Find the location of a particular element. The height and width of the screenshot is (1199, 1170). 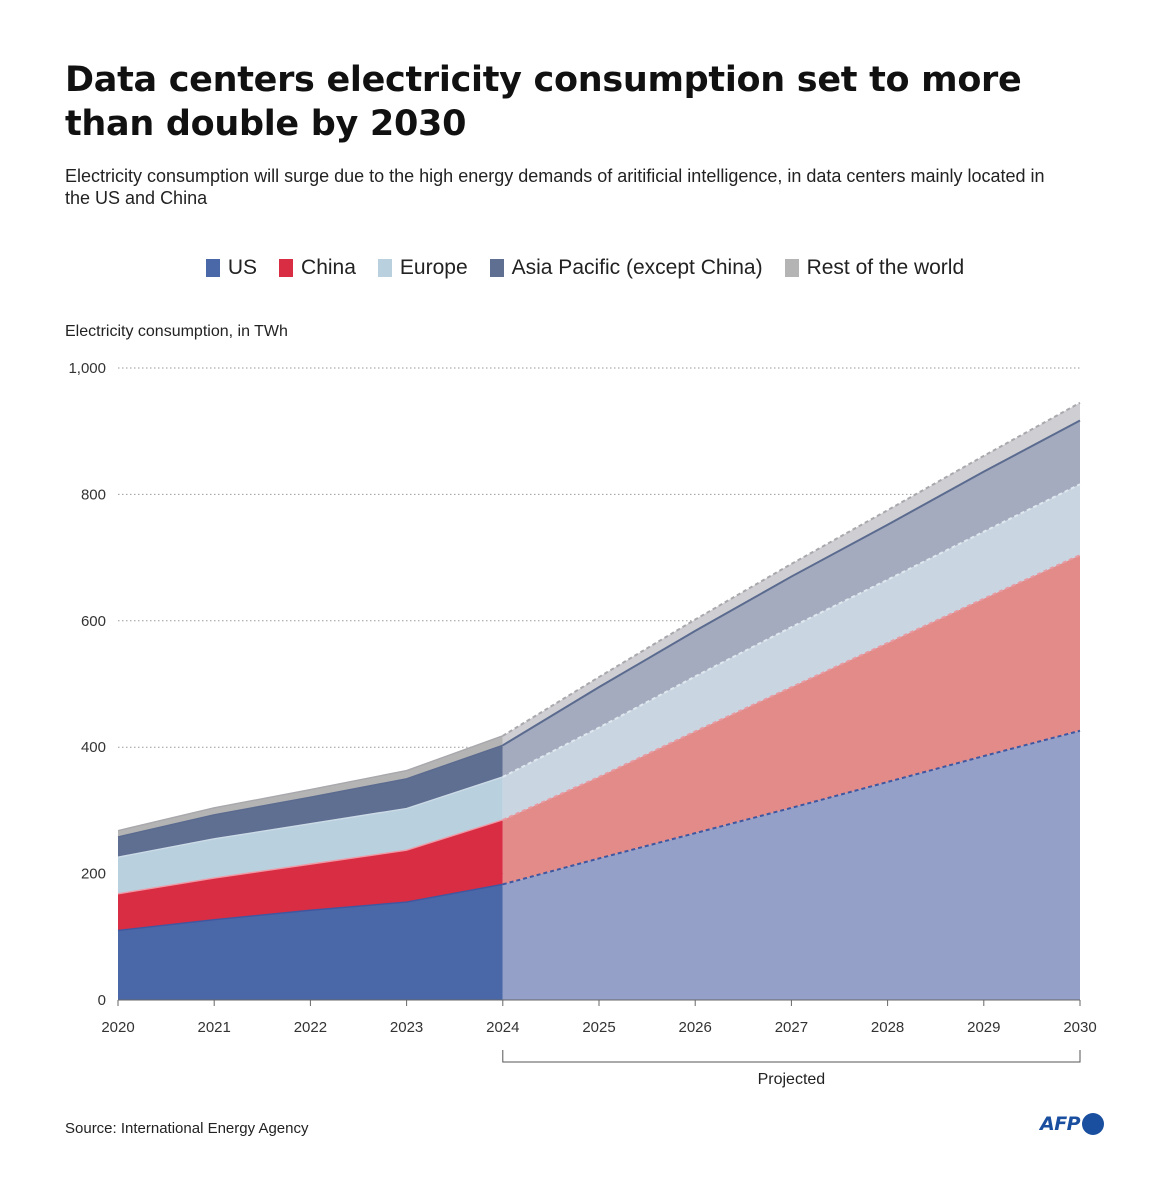

line-europe-historical is located at coordinates (310, 817).